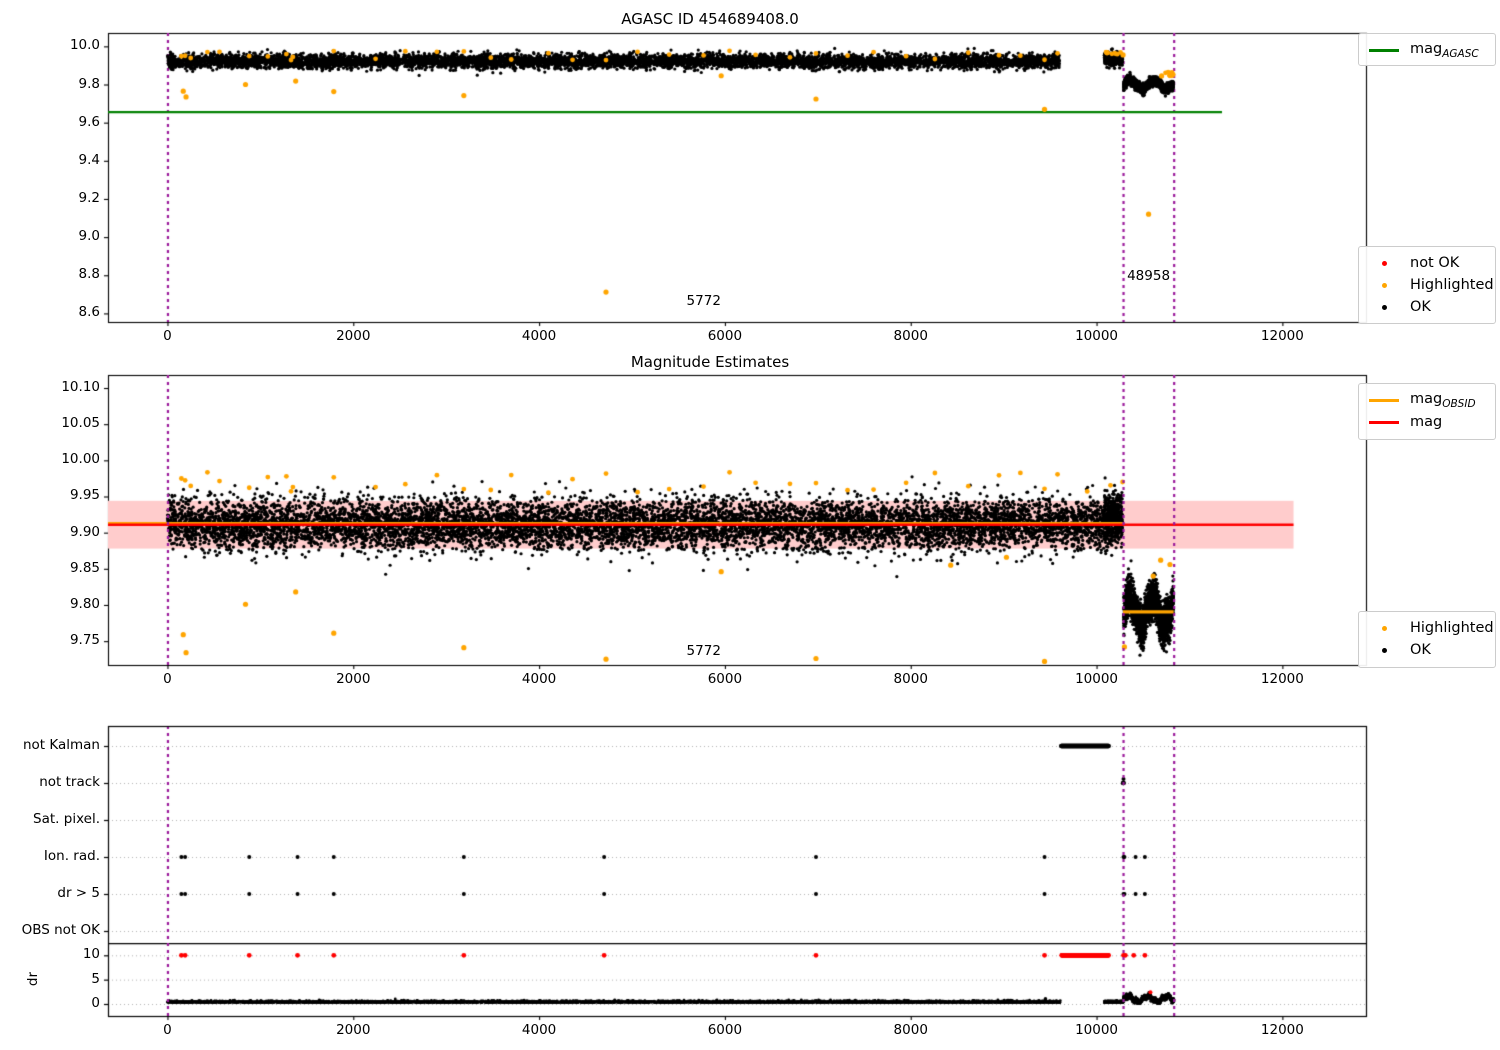  I want to click on legend-row-highlighted-p2: Highlighted, so click(1430, 628).